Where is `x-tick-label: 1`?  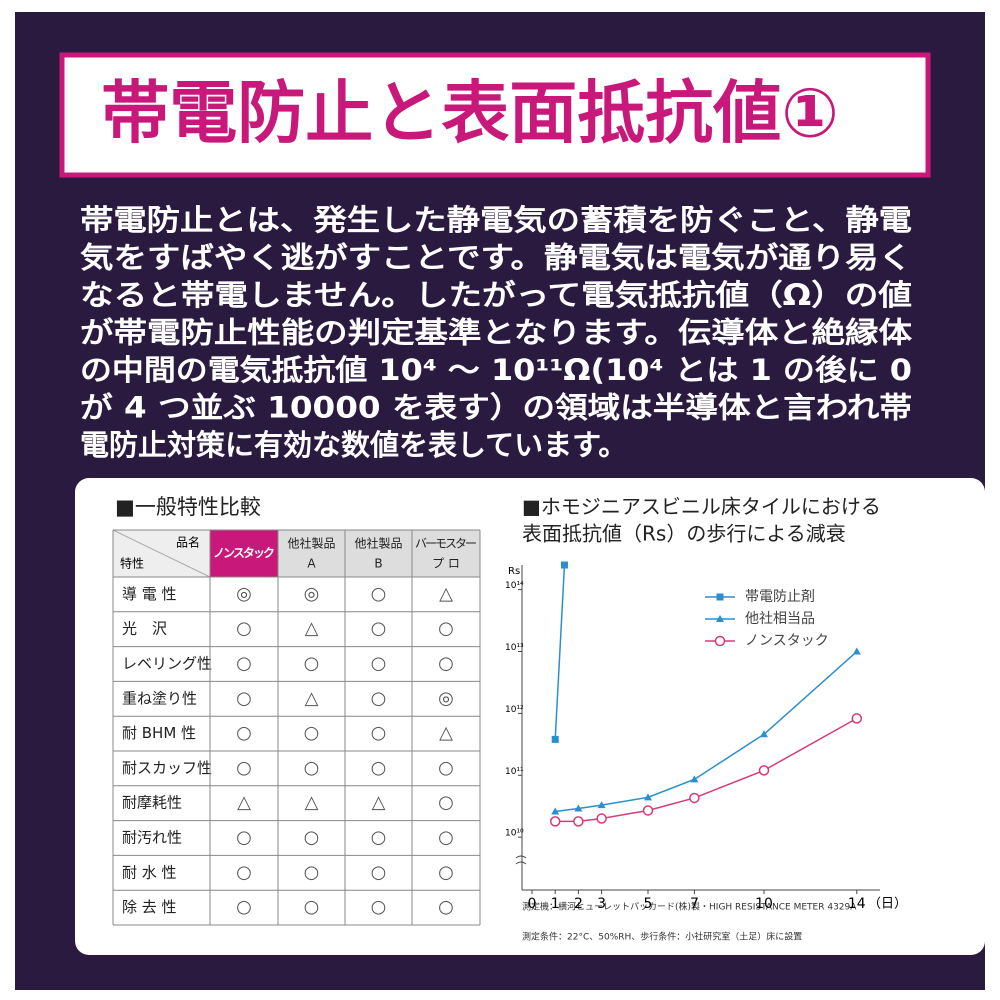 x-tick-label: 1 is located at coordinates (555, 904).